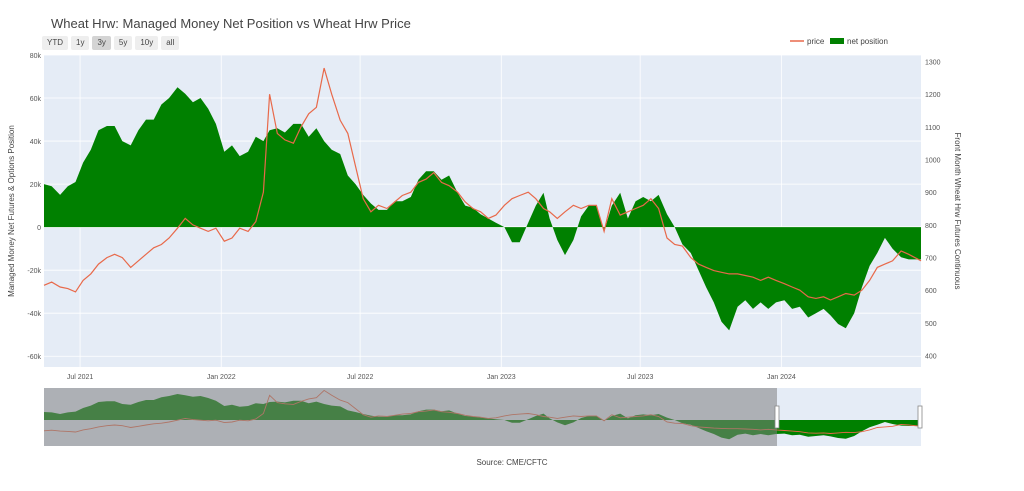  I want to click on legend: price net position, so click(839, 41).